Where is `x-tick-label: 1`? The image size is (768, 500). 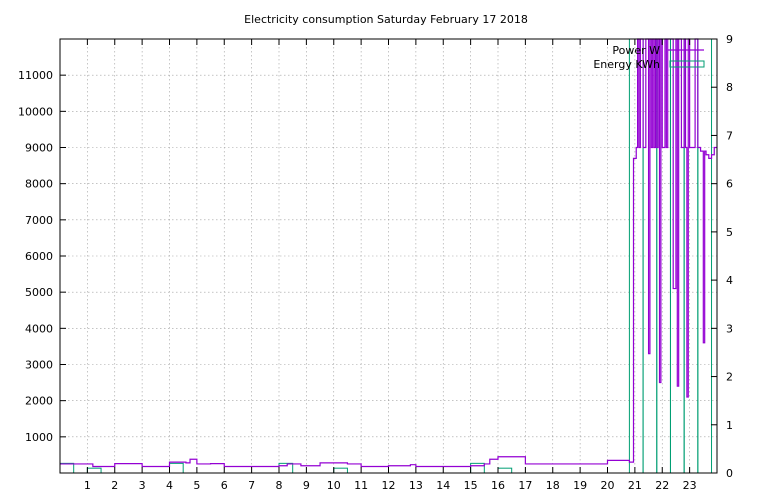 x-tick-label: 1 is located at coordinates (87, 485).